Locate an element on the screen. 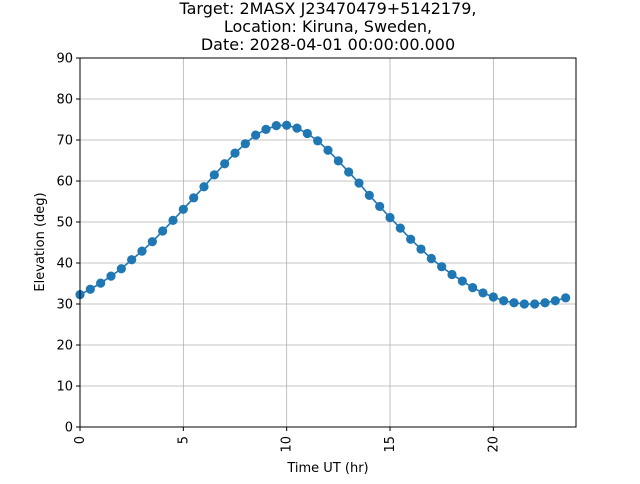 This screenshot has width=640, height=484. y-tick-label-50: 50 is located at coordinates (64, 223).